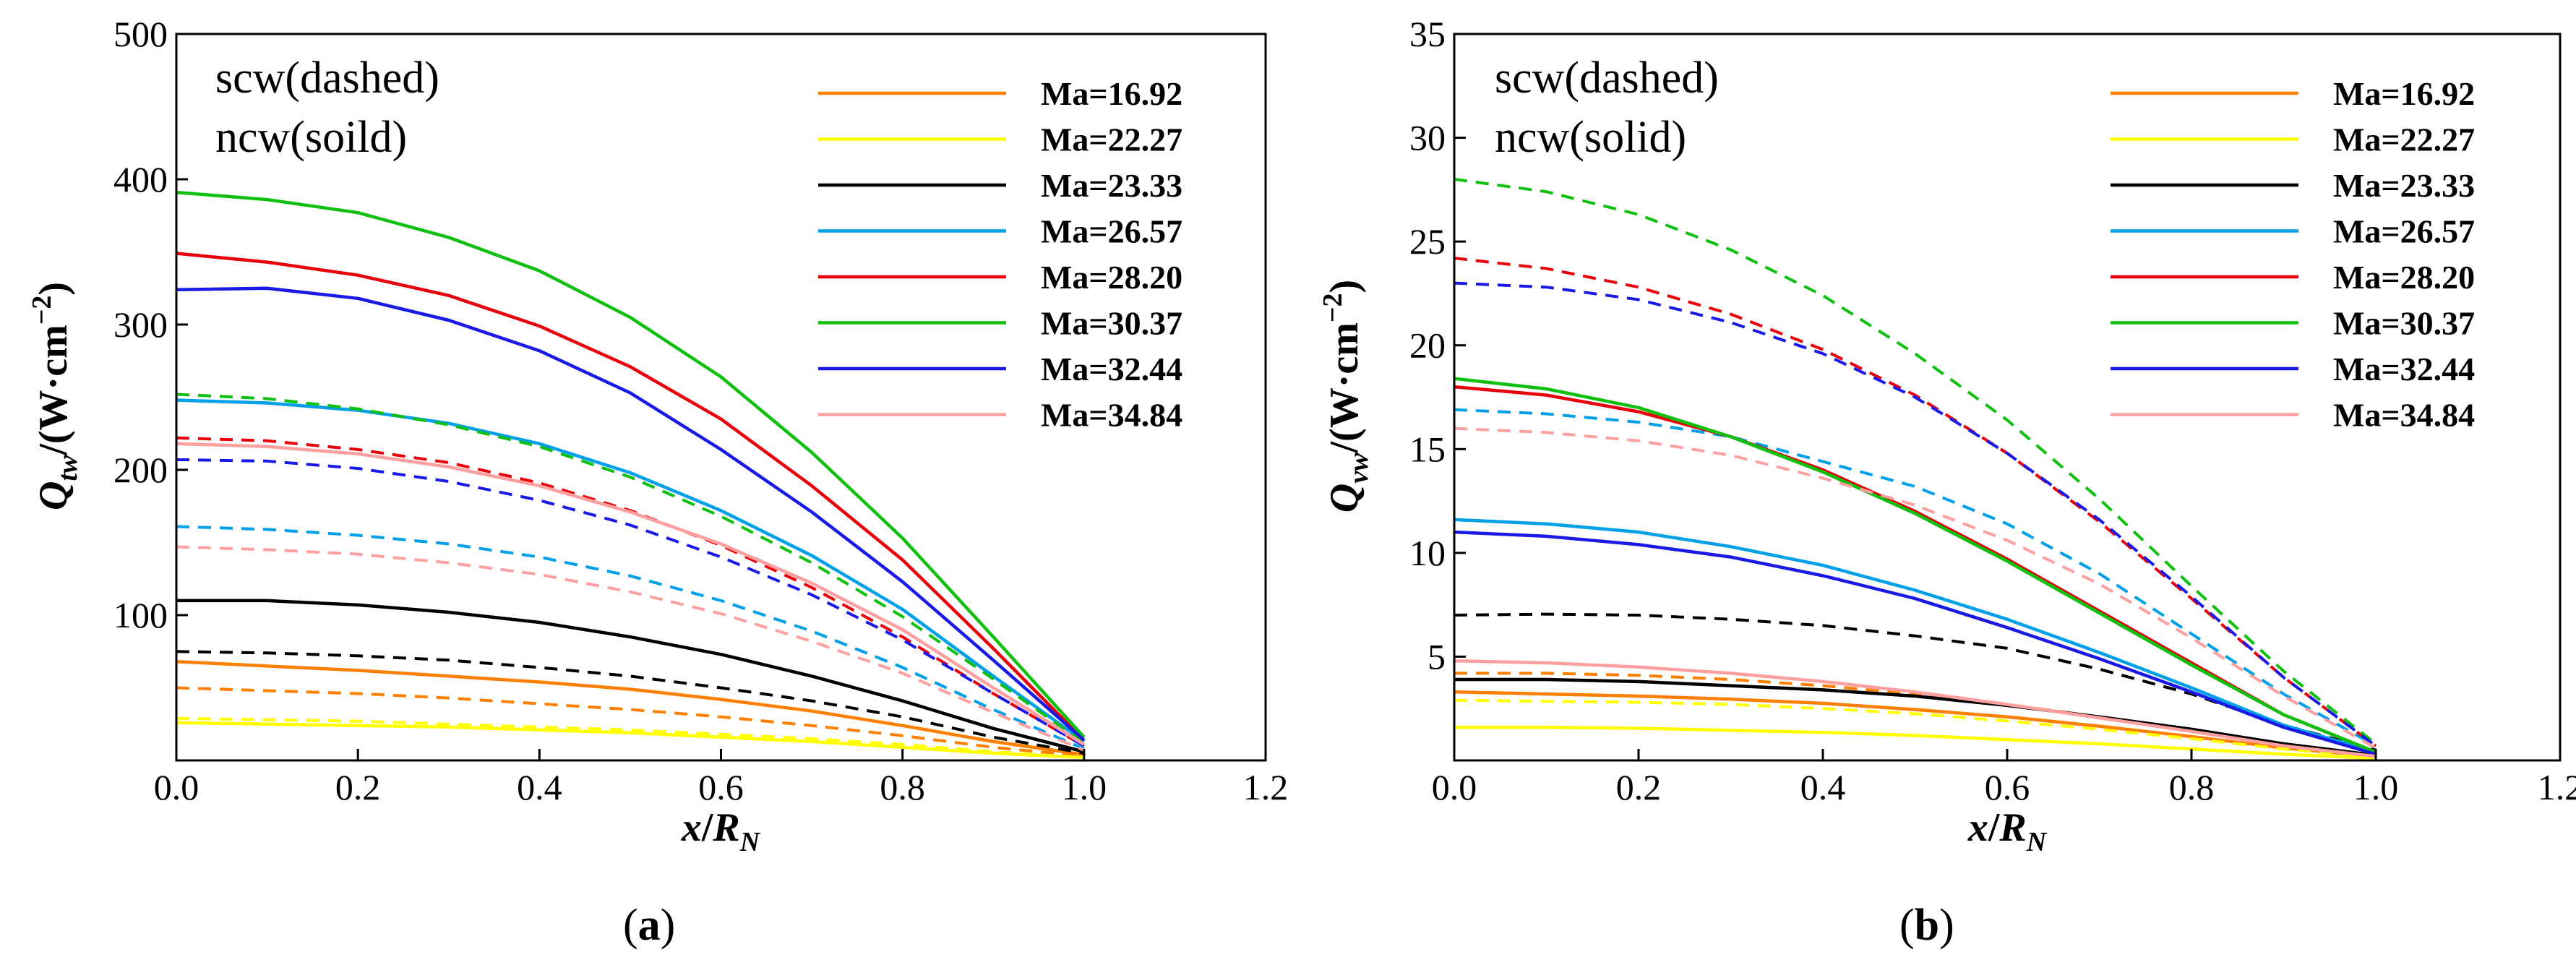 This screenshot has height=965, width=2576. I want to click on panel-b-caption: (b), so click(1927, 926).